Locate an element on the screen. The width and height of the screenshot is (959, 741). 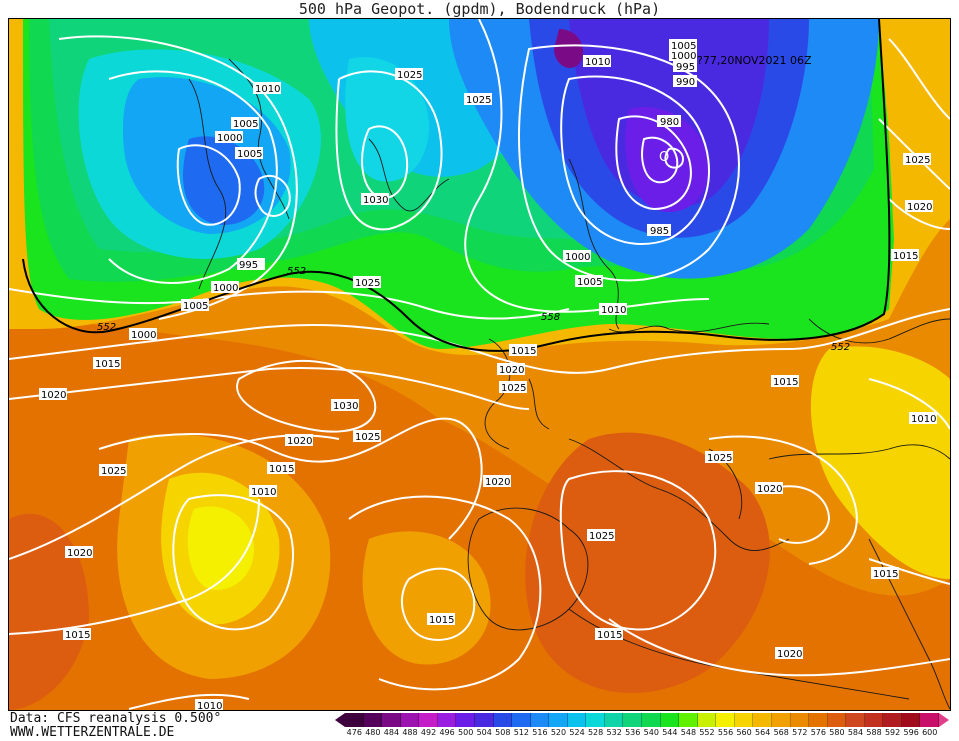
legend-tick: 544 is located at coordinates (670, 732).